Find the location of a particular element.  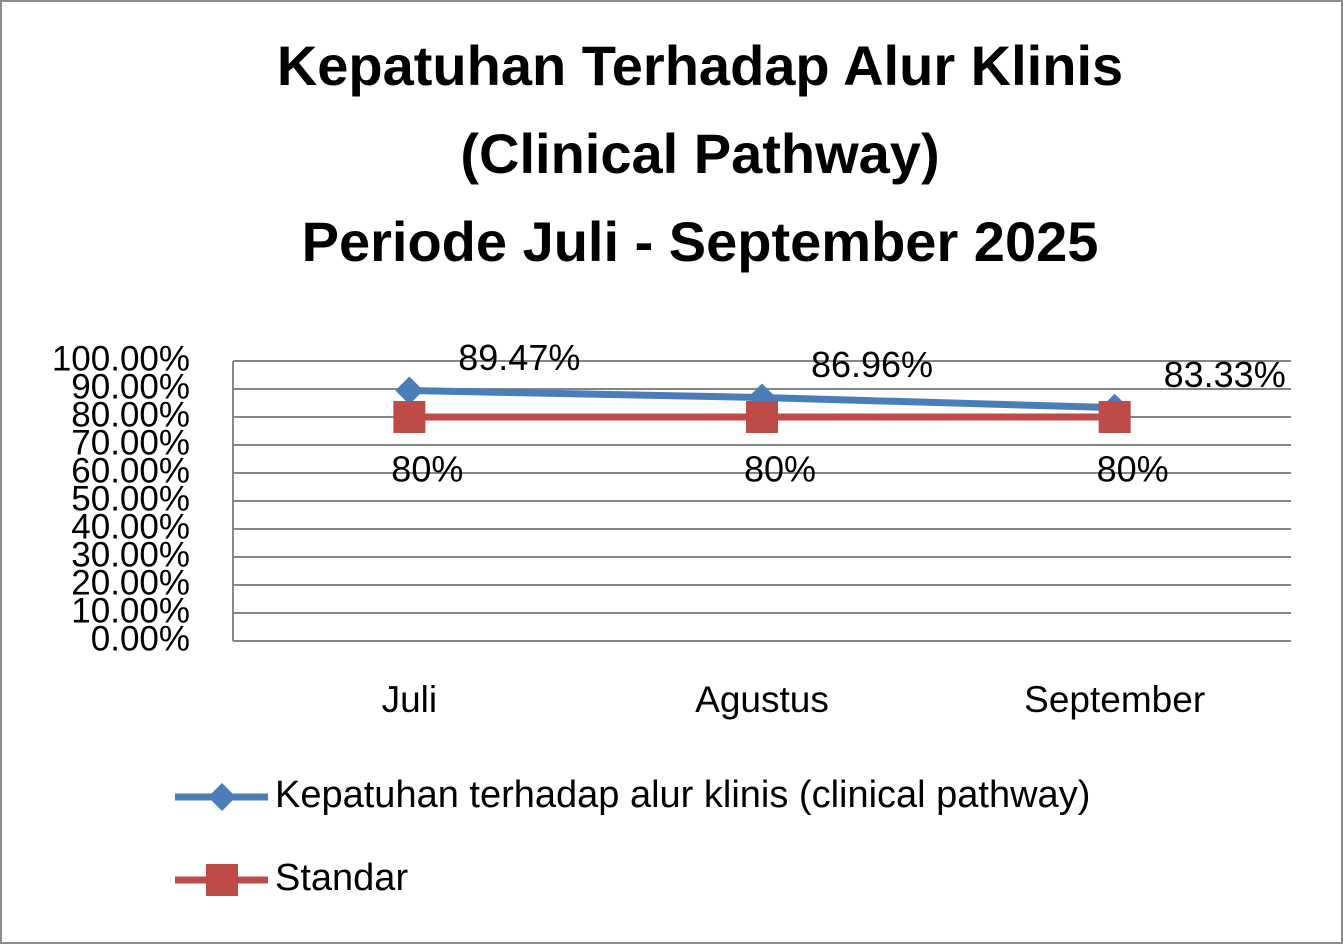

y-tick-label: 100.00% is located at coordinates (121, 358).